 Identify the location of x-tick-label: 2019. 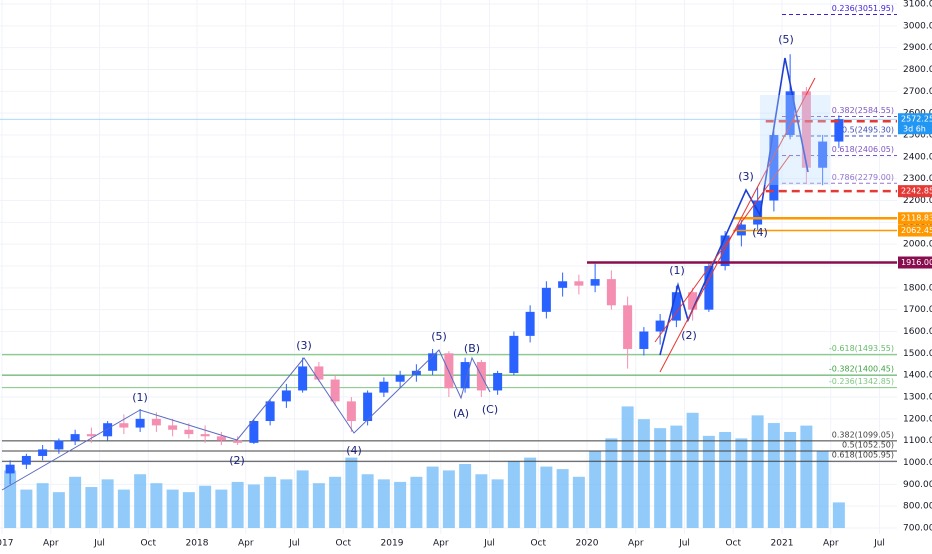
(392, 544).